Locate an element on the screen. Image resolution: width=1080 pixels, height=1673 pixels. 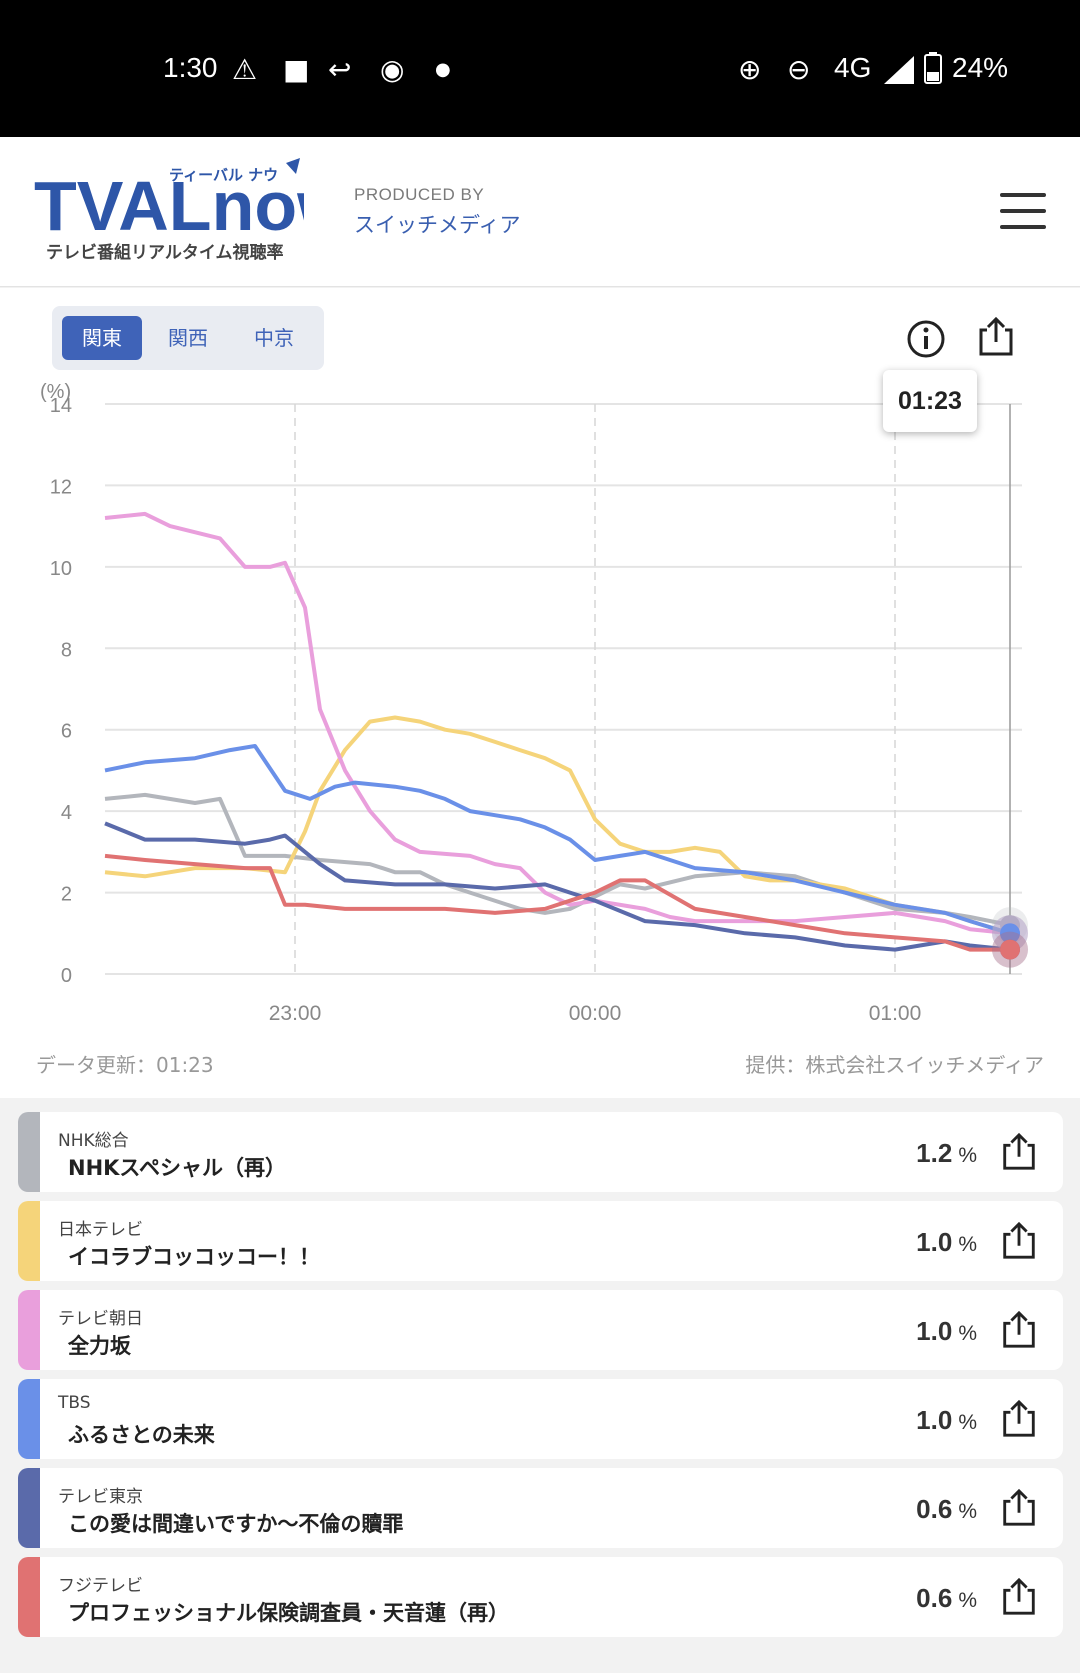
info-icon is located at coordinates (926, 339).